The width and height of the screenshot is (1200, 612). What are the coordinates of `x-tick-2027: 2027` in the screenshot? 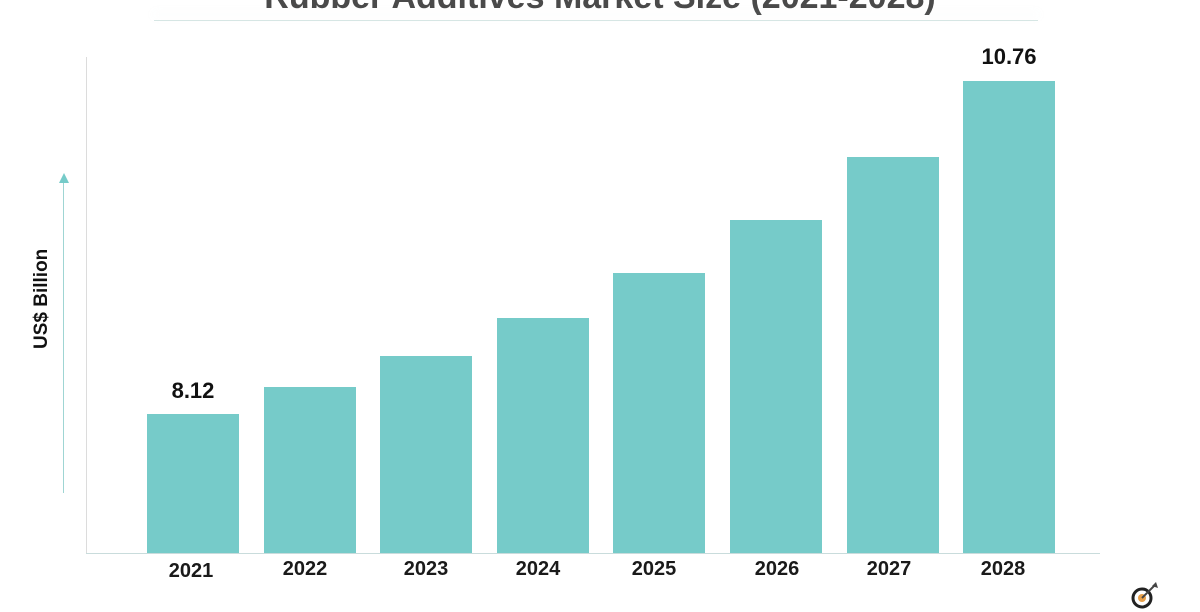 It's located at (889, 569).